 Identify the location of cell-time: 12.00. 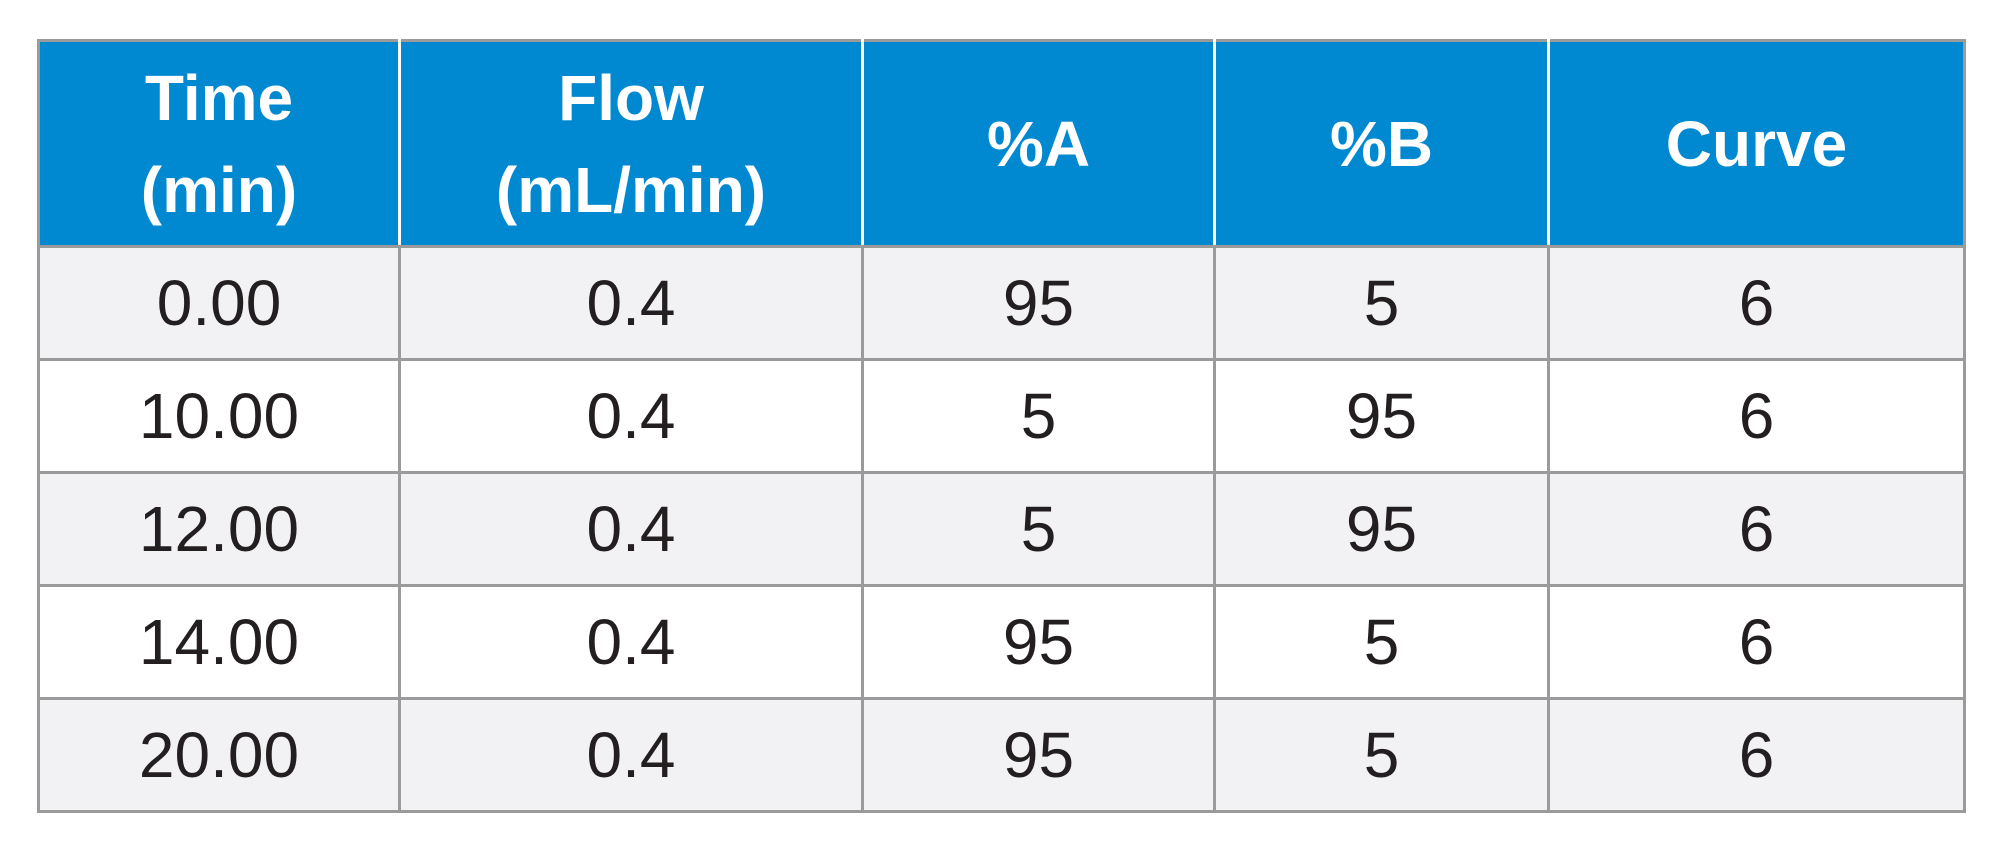
(219, 529).